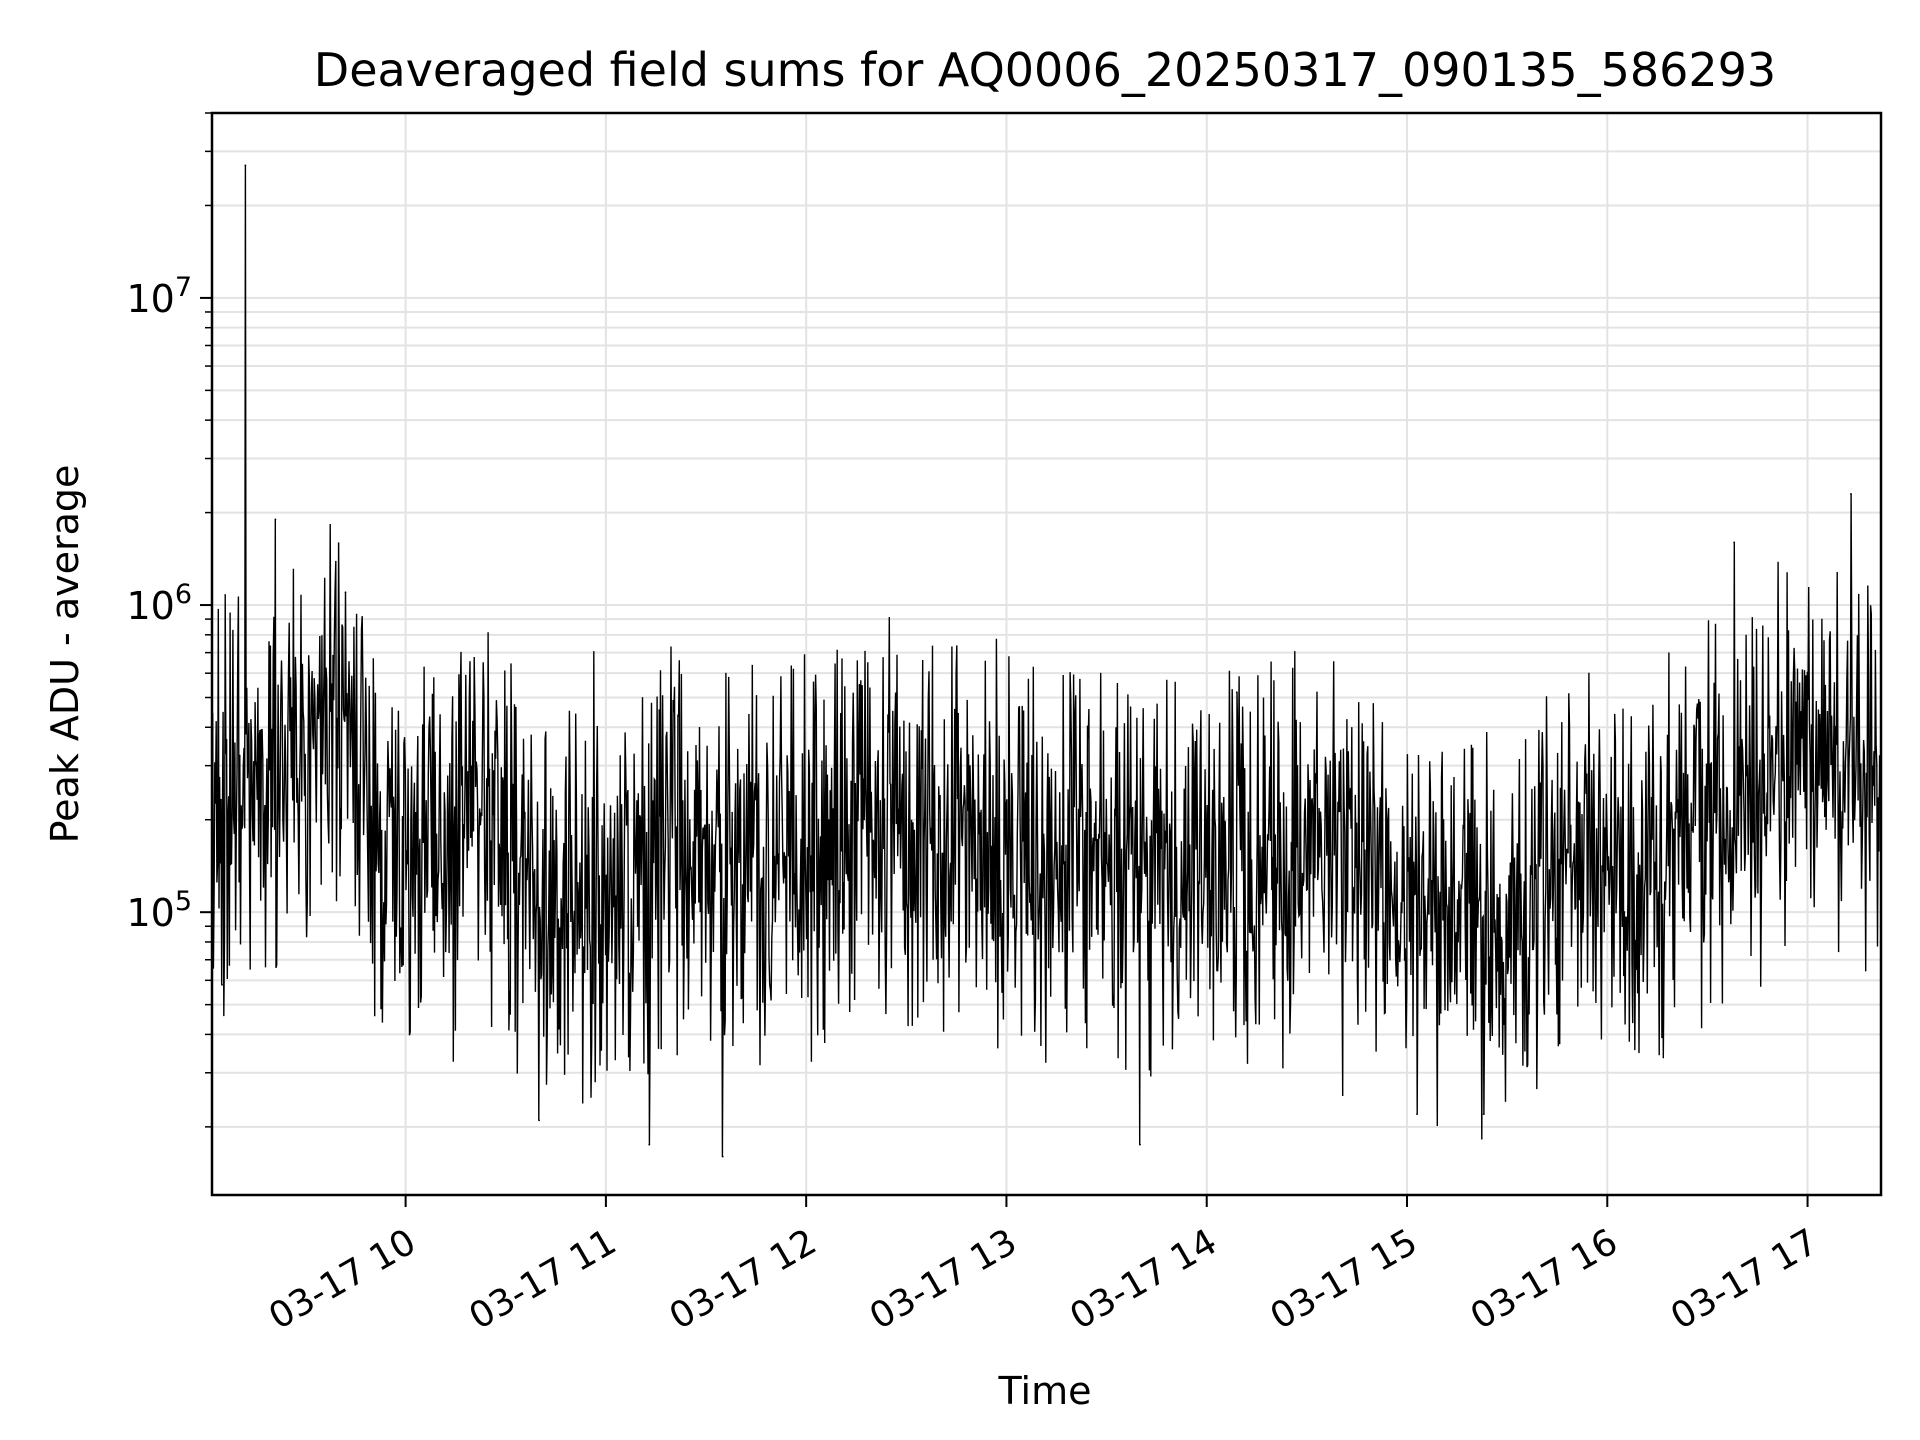 The width and height of the screenshot is (1920, 1440). What do you see at coordinates (1045, 1391) in the screenshot?
I see `x-axis-label: Time` at bounding box center [1045, 1391].